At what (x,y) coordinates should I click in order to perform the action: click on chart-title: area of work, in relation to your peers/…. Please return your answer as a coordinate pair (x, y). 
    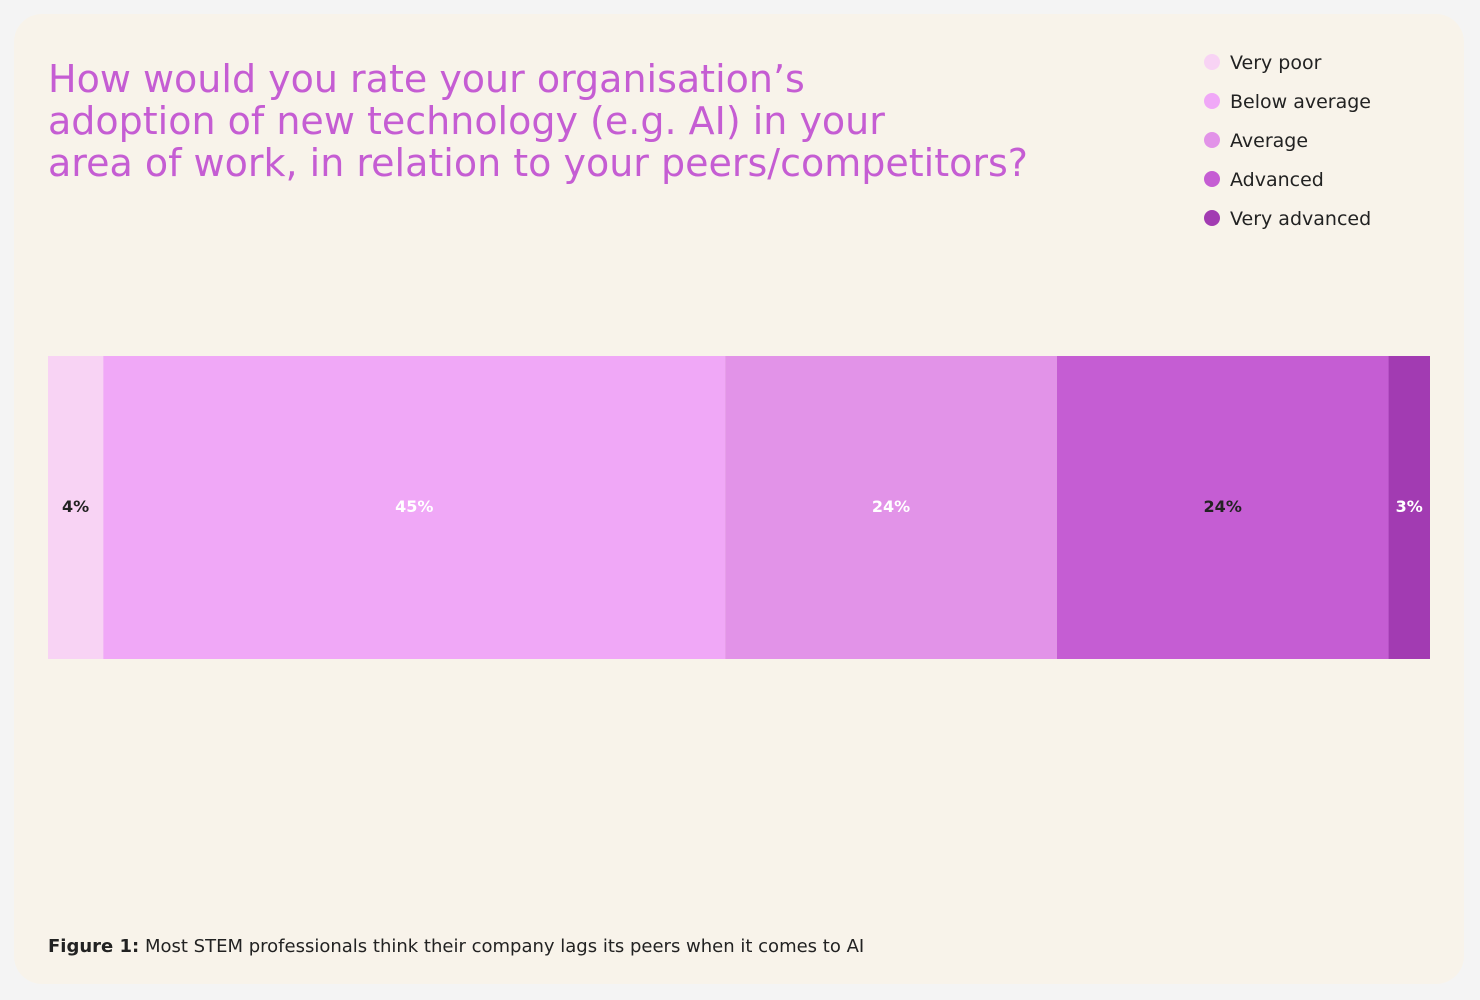
    Looking at the image, I should click on (538, 163).